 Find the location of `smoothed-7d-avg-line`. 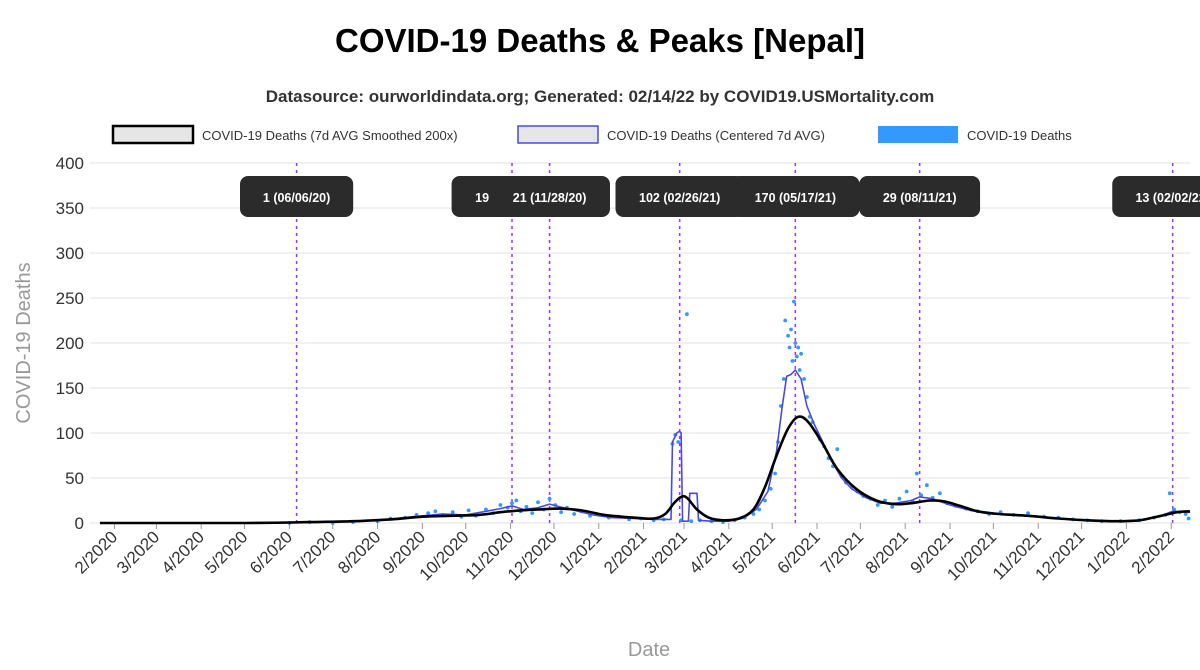

smoothed-7d-avg-line is located at coordinates (645, 470).